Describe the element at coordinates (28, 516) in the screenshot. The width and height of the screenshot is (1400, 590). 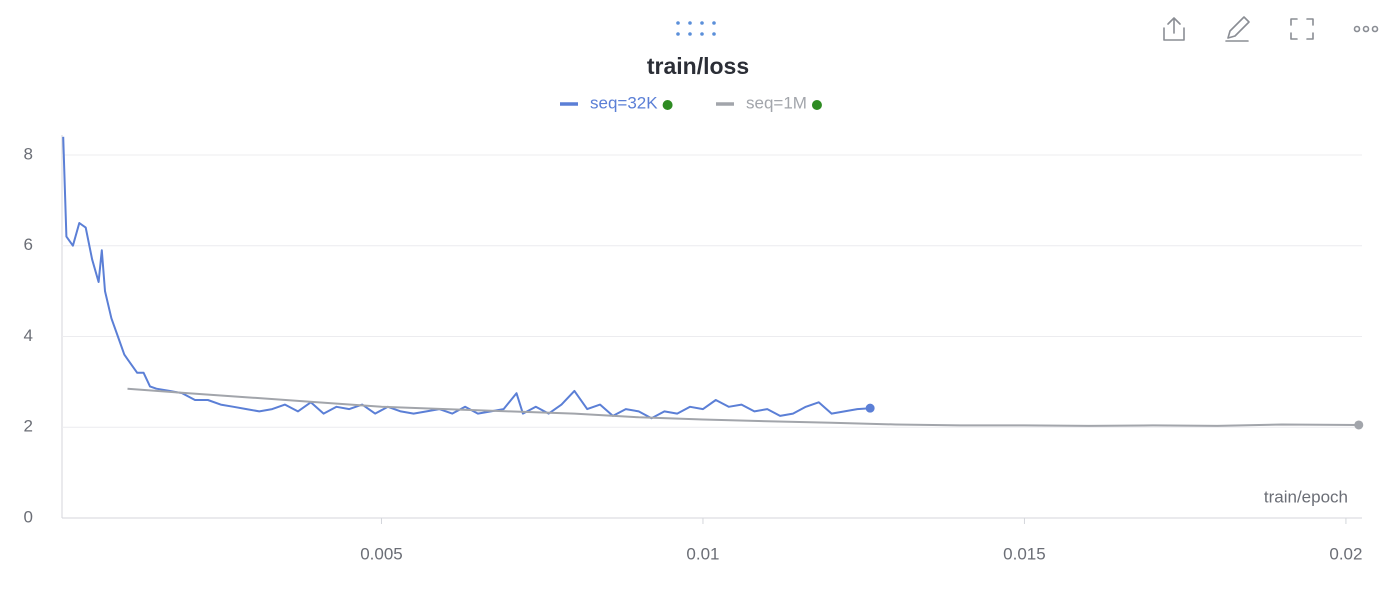
I see `y-tick-label: 0` at that location.